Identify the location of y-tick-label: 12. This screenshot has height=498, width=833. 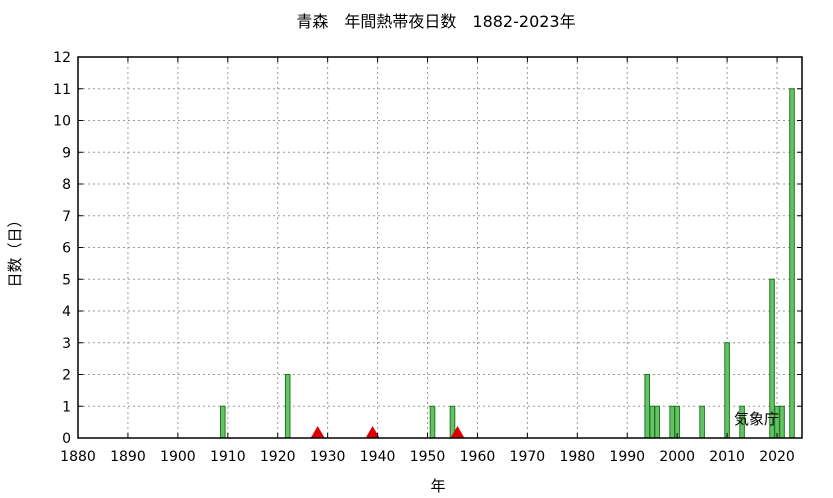
(62, 58).